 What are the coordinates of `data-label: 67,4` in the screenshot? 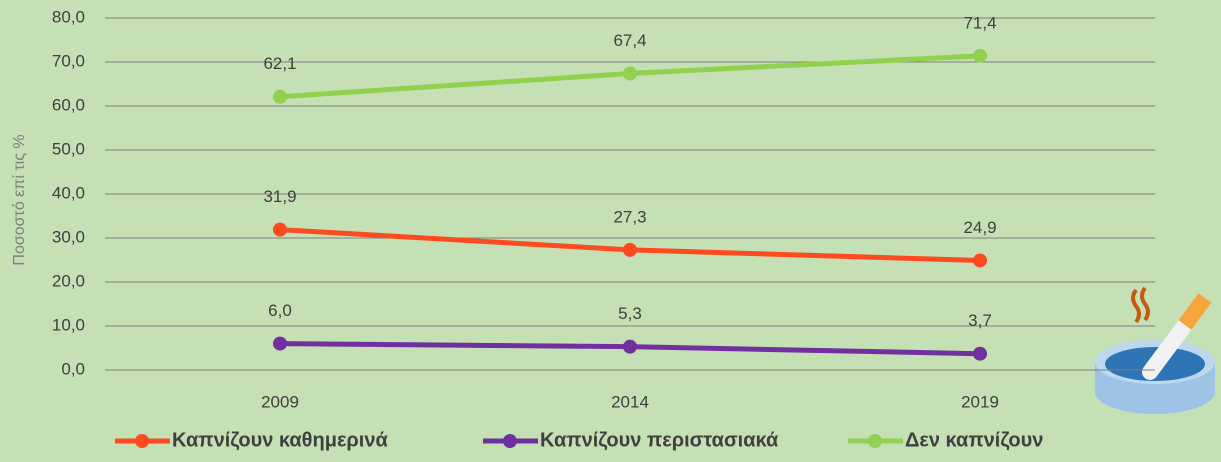 It's located at (629, 40).